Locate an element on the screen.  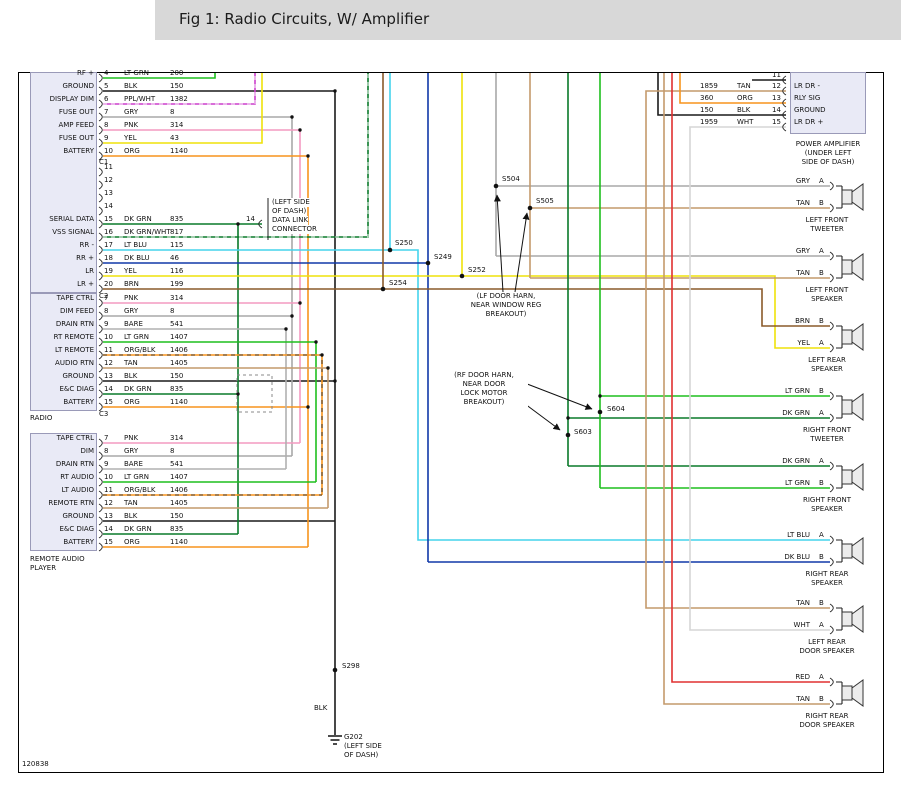
wire-color-label: TAN is located at coordinates (803, 273).